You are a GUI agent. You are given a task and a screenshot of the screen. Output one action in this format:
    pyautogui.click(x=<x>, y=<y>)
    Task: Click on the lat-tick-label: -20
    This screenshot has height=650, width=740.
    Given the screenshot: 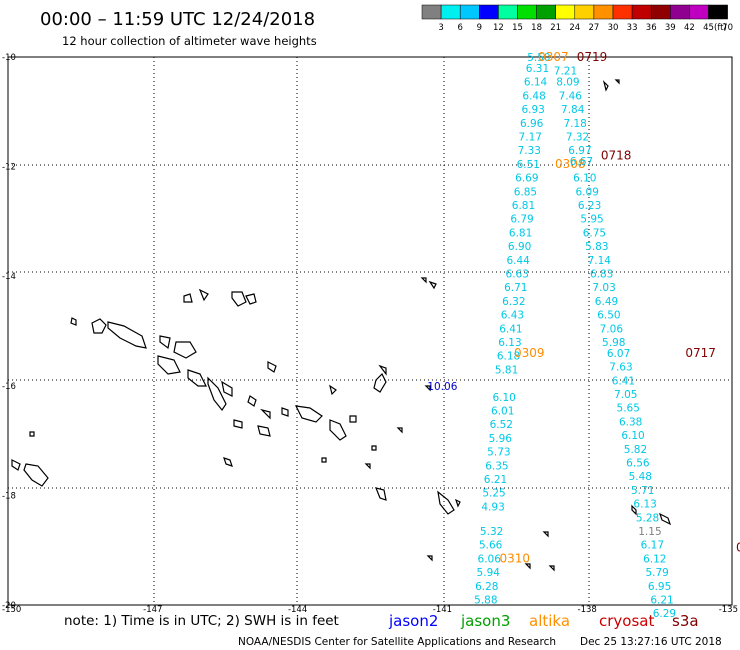 What is the action you would take?
    pyautogui.click(x=9, y=606)
    